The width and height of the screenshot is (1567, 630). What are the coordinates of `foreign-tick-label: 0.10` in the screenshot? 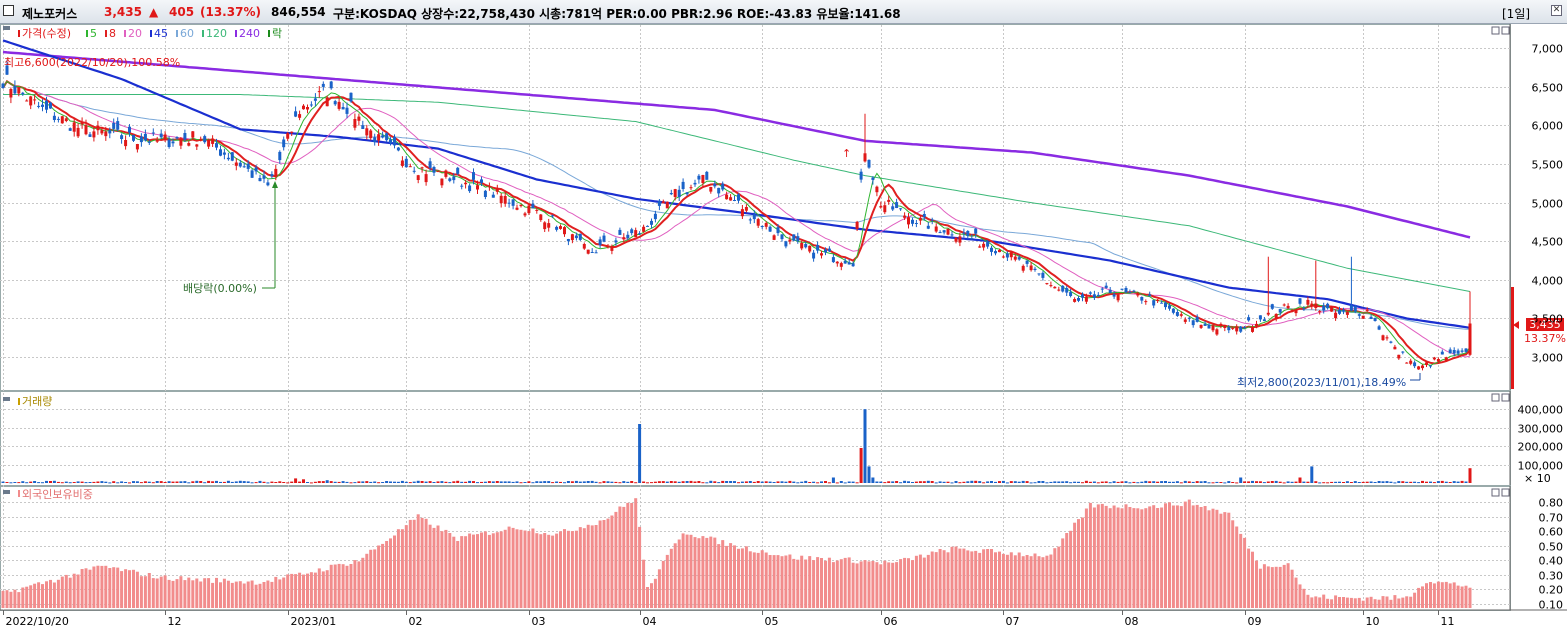 It's located at (1551, 605).